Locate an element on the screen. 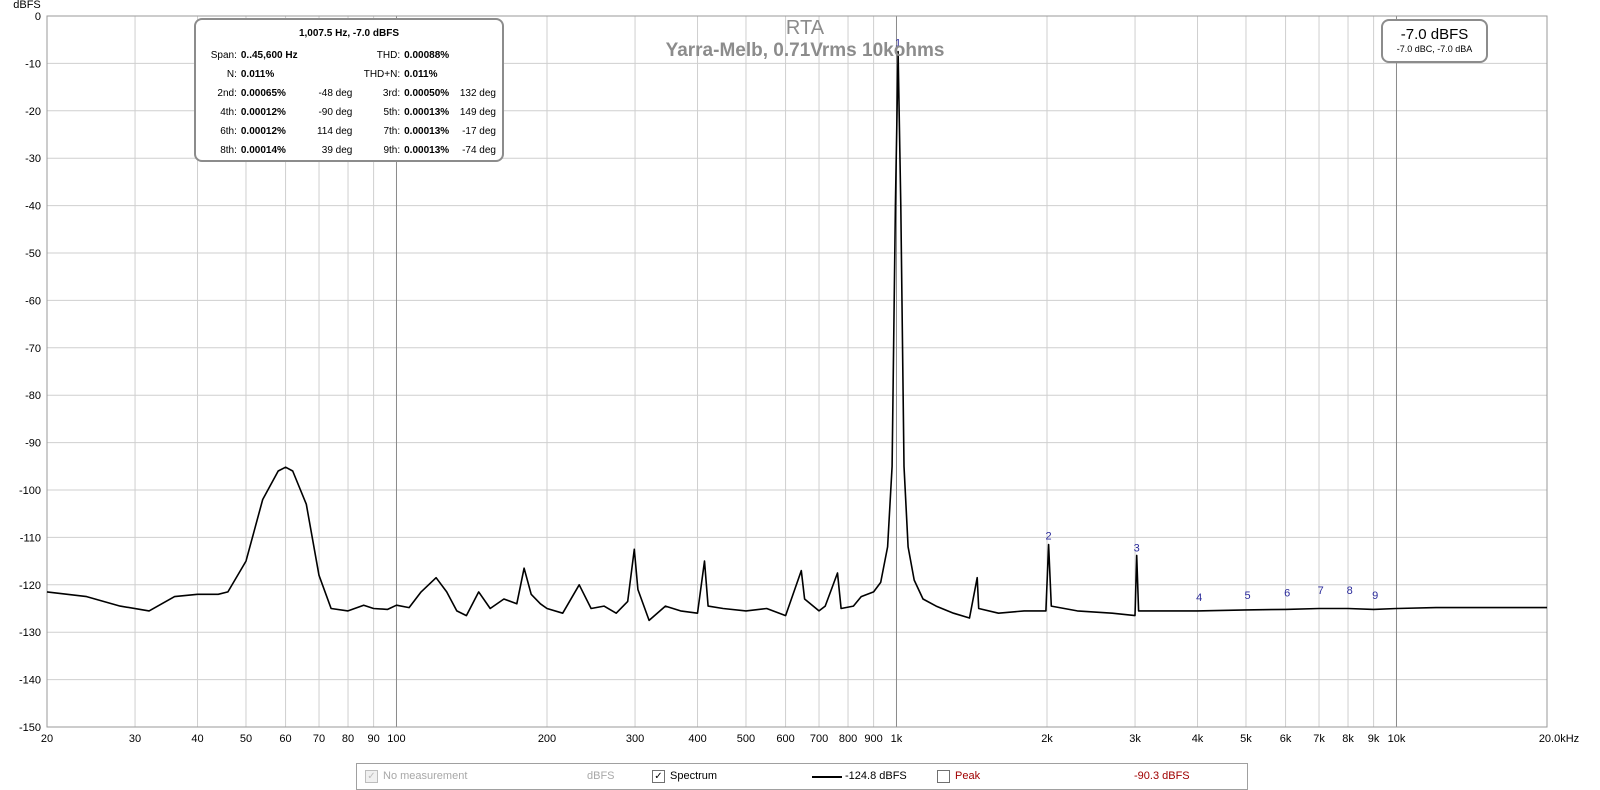  x-tick-label: 5k is located at coordinates (1246, 739).